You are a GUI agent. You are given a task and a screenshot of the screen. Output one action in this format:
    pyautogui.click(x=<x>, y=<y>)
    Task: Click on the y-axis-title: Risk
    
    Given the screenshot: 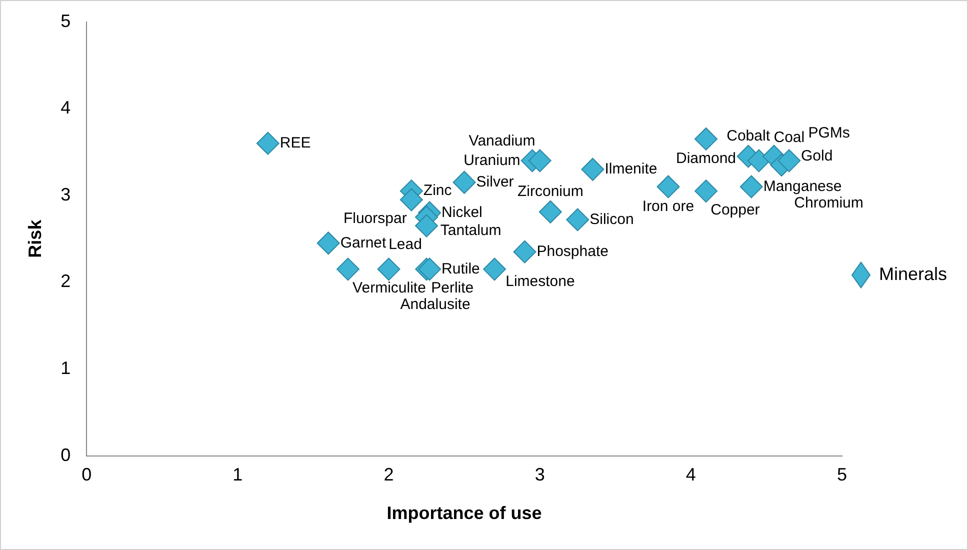 What is the action you would take?
    pyautogui.click(x=34, y=238)
    